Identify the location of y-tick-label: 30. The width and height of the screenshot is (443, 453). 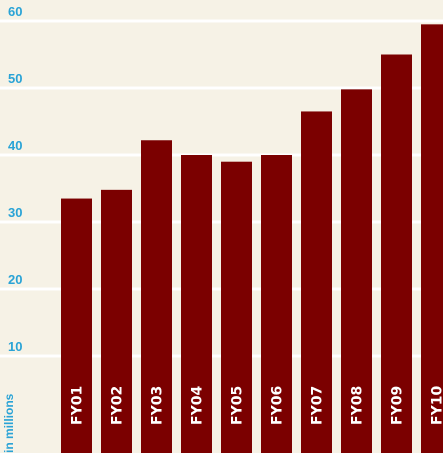
(15, 212).